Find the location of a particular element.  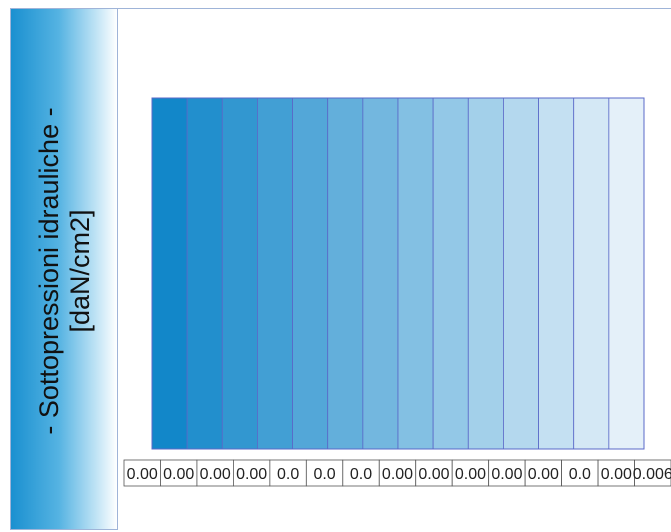

chart-title: - Sottopressioni idrauliche - [daN/cm2] is located at coordinates (65, 270).